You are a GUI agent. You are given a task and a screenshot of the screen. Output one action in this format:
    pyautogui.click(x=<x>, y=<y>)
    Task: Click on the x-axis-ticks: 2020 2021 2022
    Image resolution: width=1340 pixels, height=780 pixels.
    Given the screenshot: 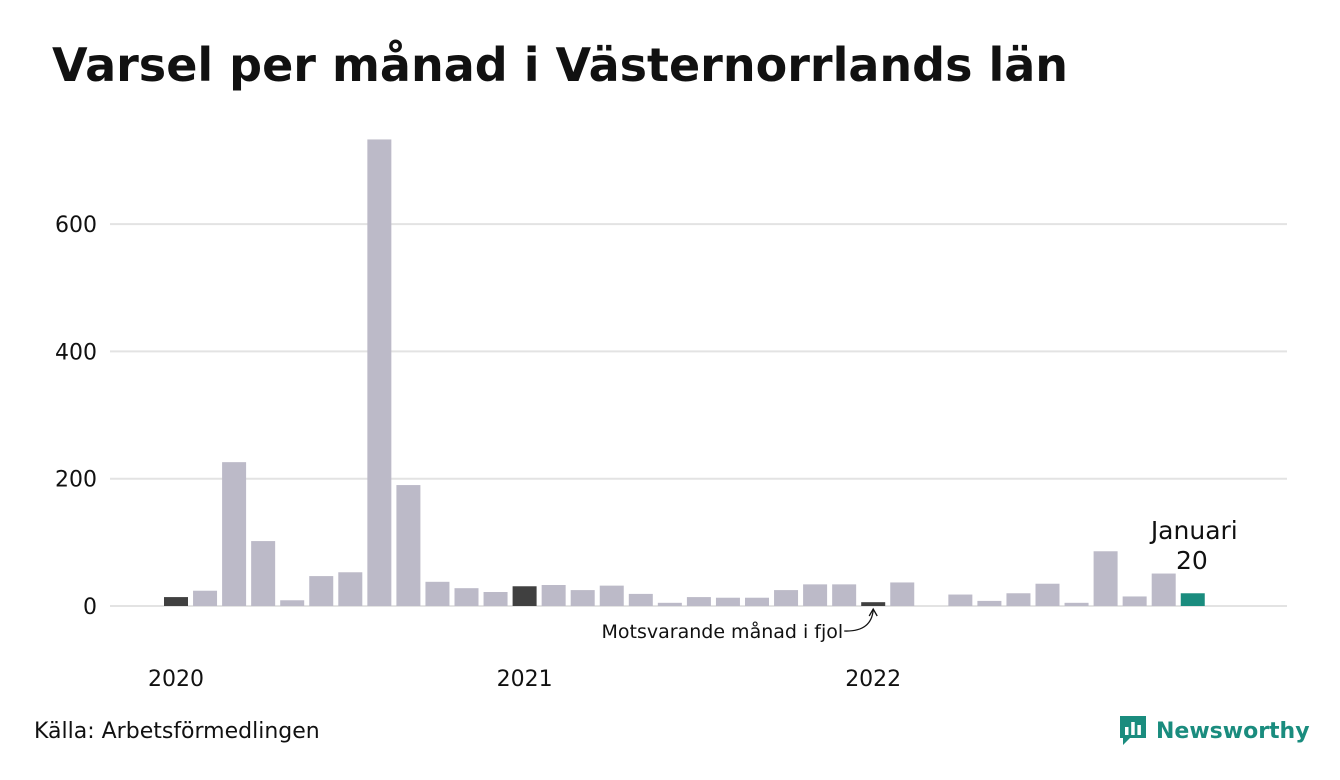 What is the action you would take?
    pyautogui.click(x=524, y=679)
    